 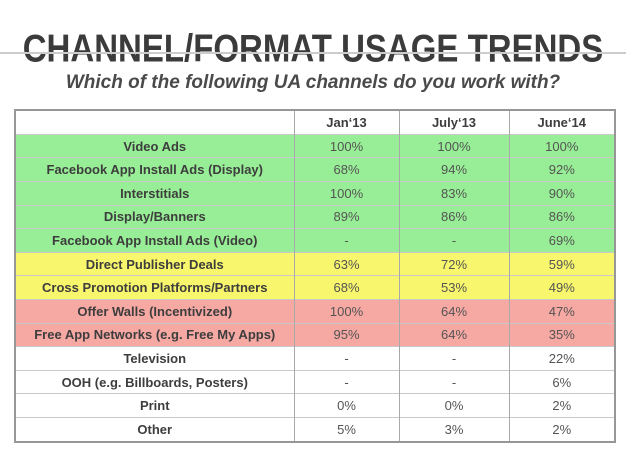 What do you see at coordinates (561, 240) in the screenshot?
I see `usage-value-cell: 69%` at bounding box center [561, 240].